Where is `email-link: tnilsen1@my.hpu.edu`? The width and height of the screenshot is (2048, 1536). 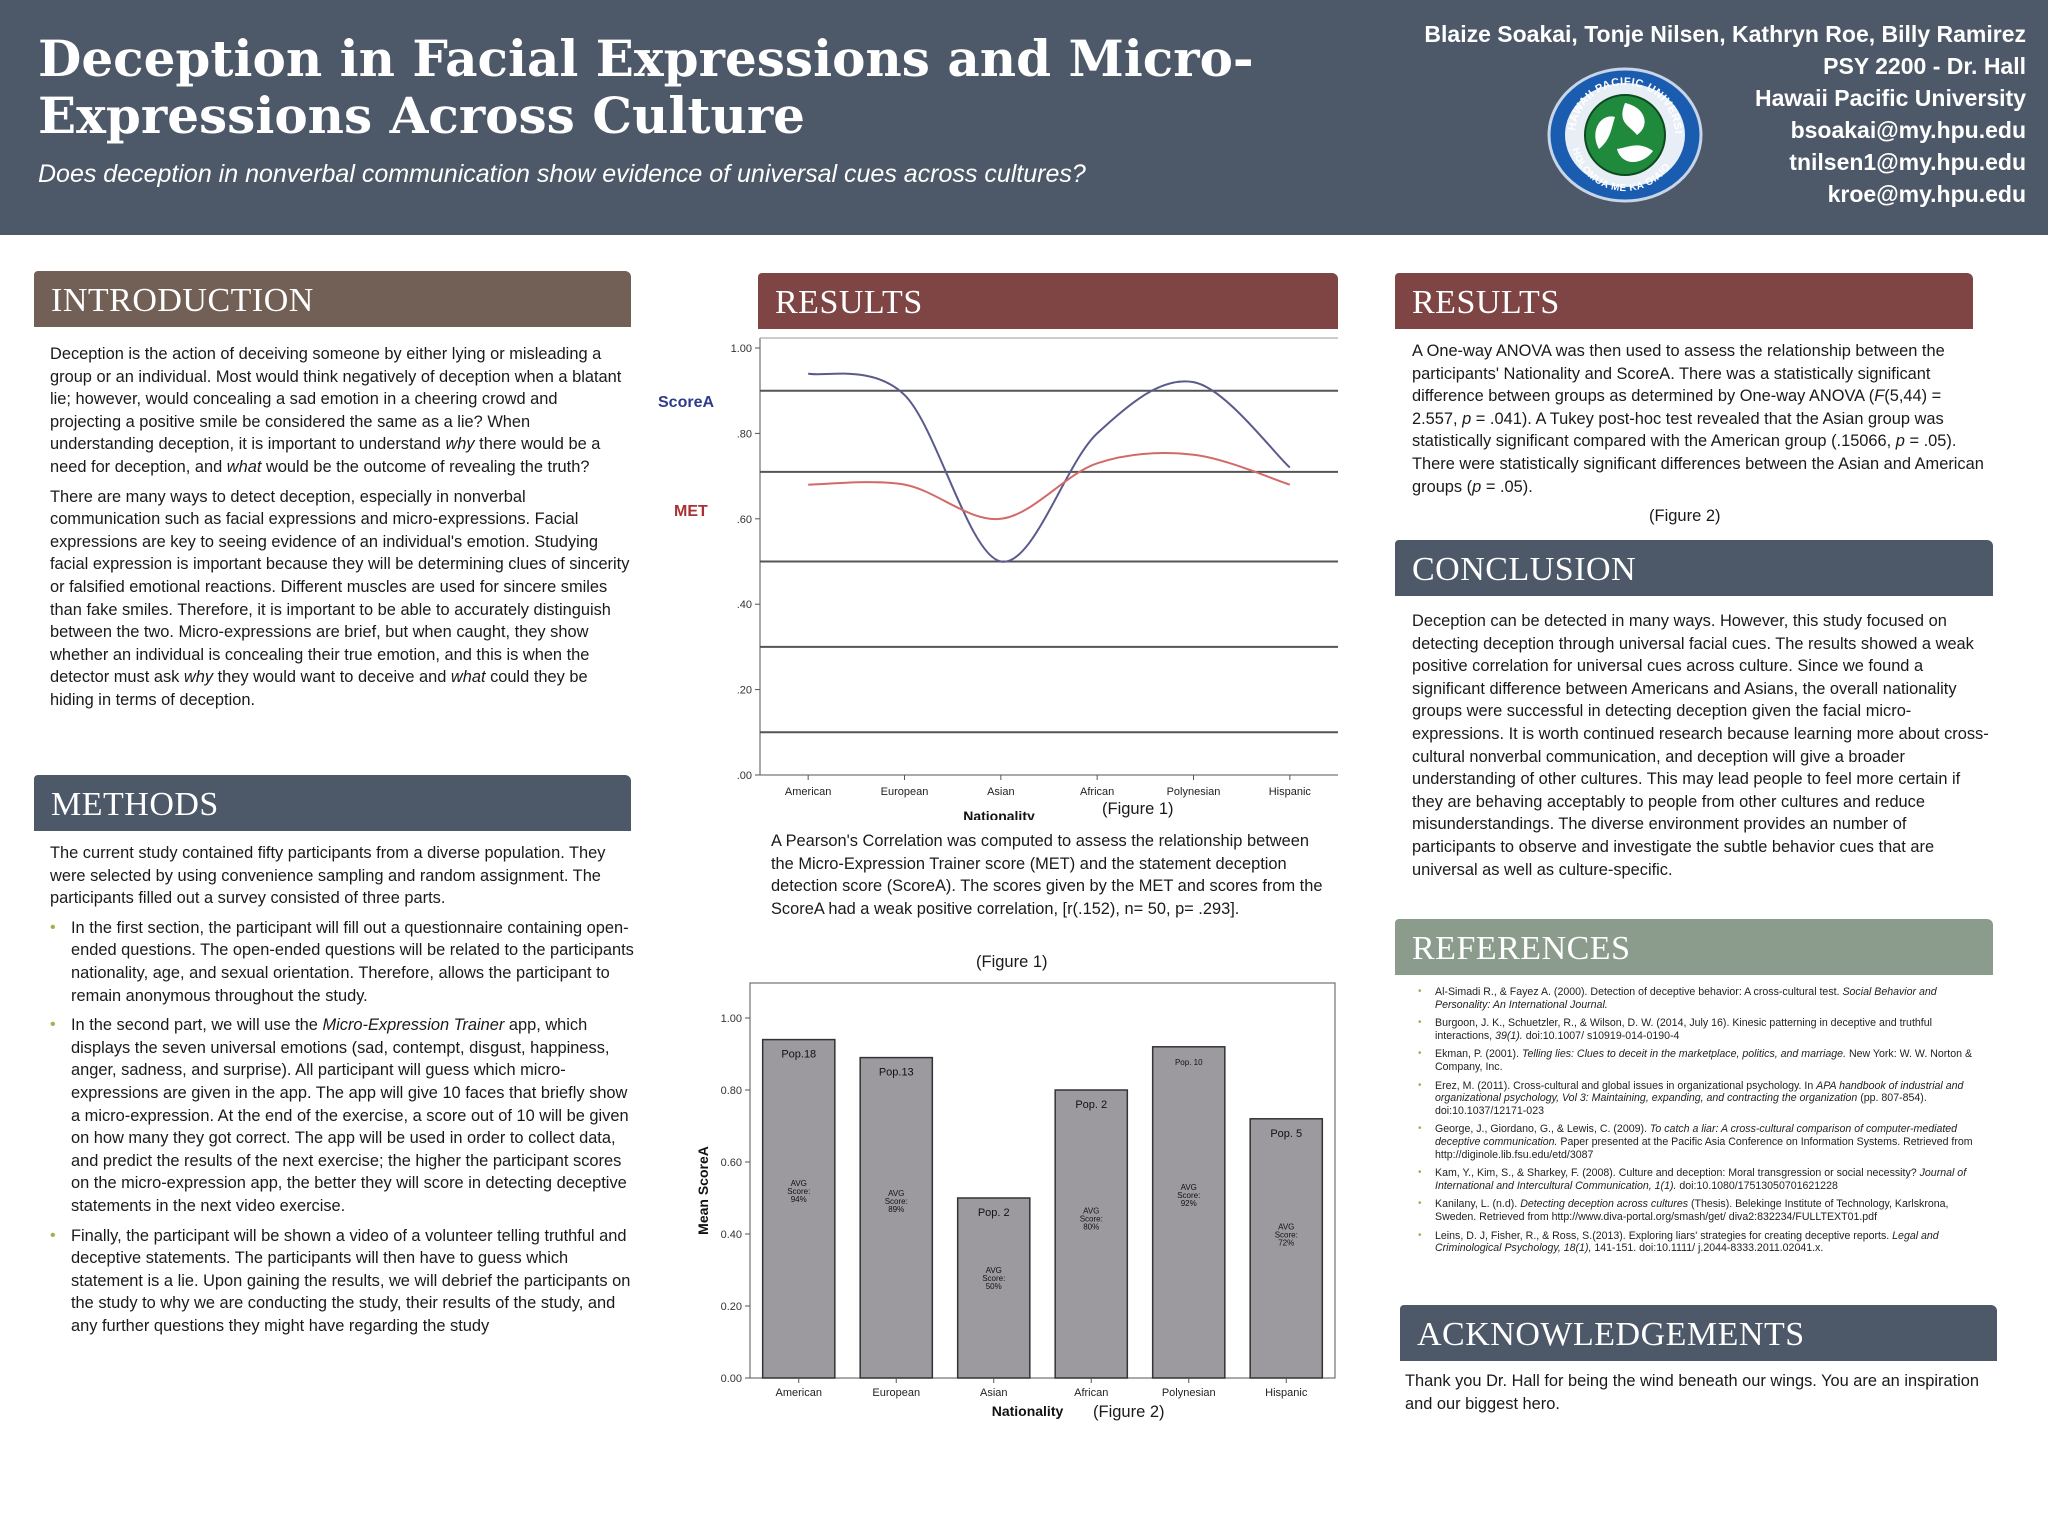 email-link: tnilsen1@my.hpu.edu is located at coordinates (1907, 162).